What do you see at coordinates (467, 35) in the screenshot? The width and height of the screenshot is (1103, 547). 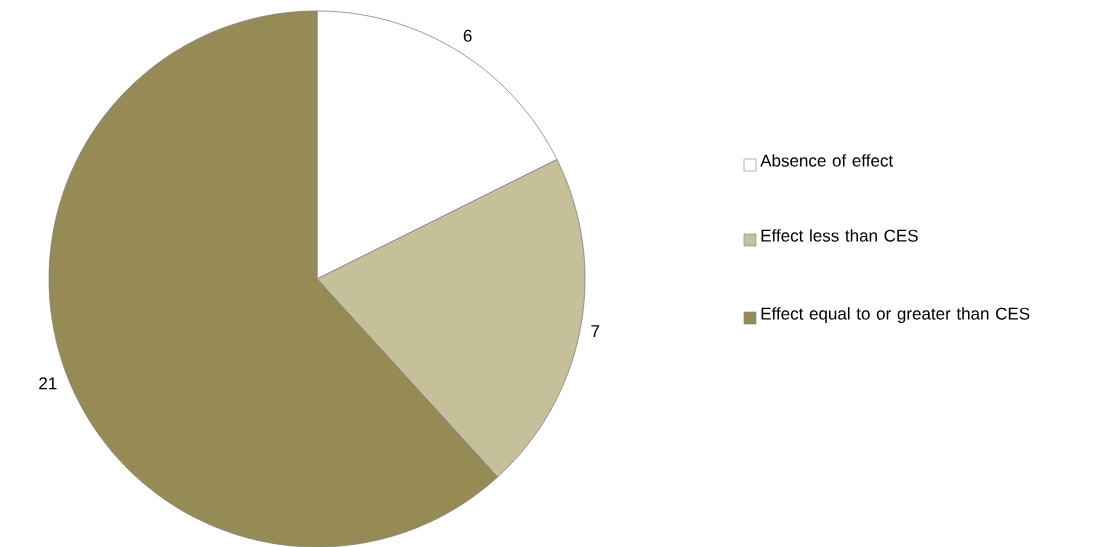 I see `data-label: 6` at bounding box center [467, 35].